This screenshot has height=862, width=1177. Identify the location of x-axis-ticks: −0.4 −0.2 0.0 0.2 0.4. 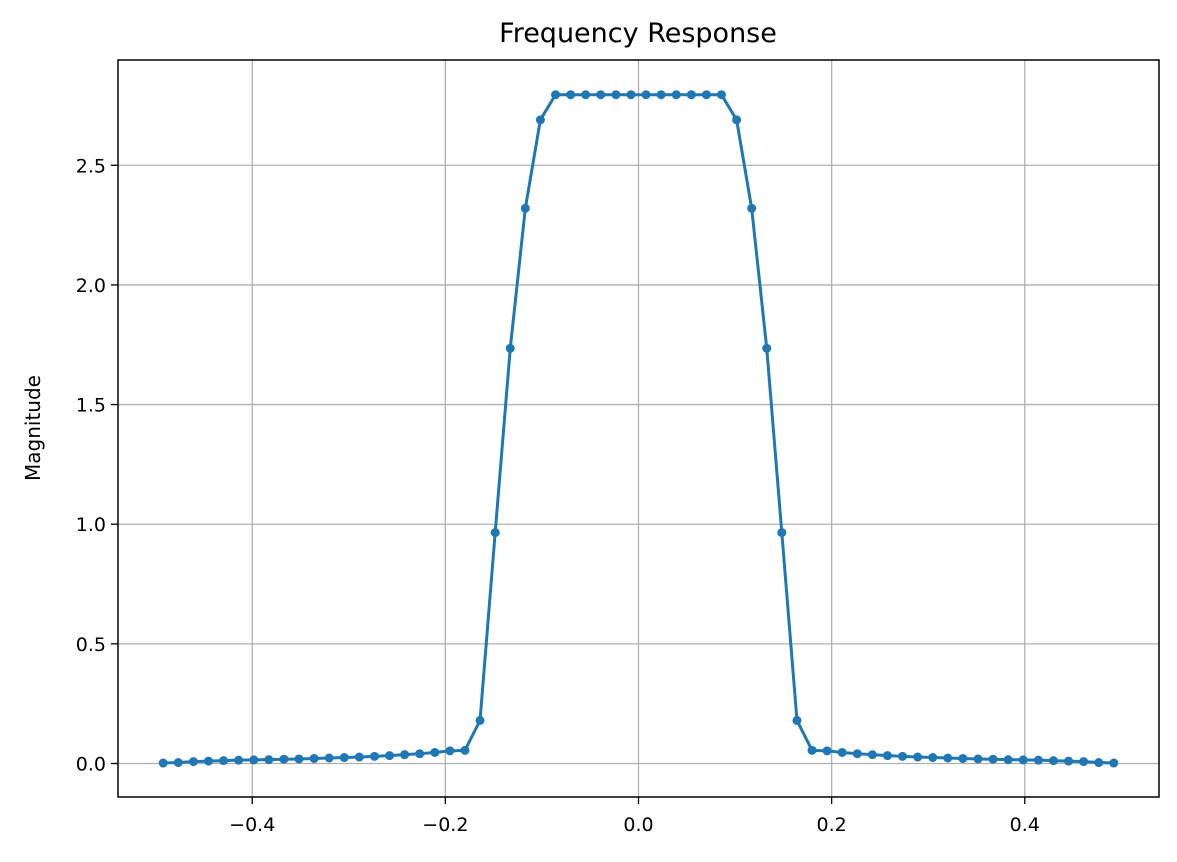
(634, 816).